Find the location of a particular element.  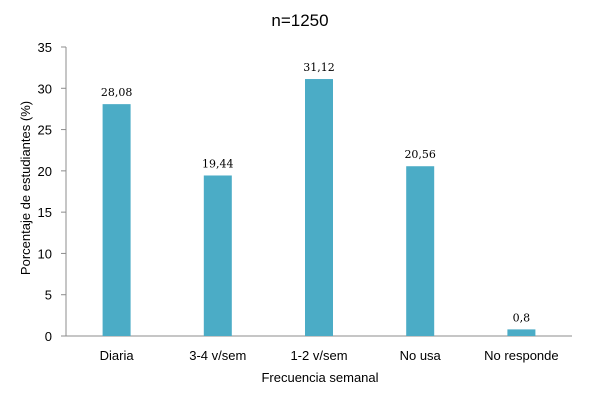

y-tick-label: 20 is located at coordinates (45, 171).